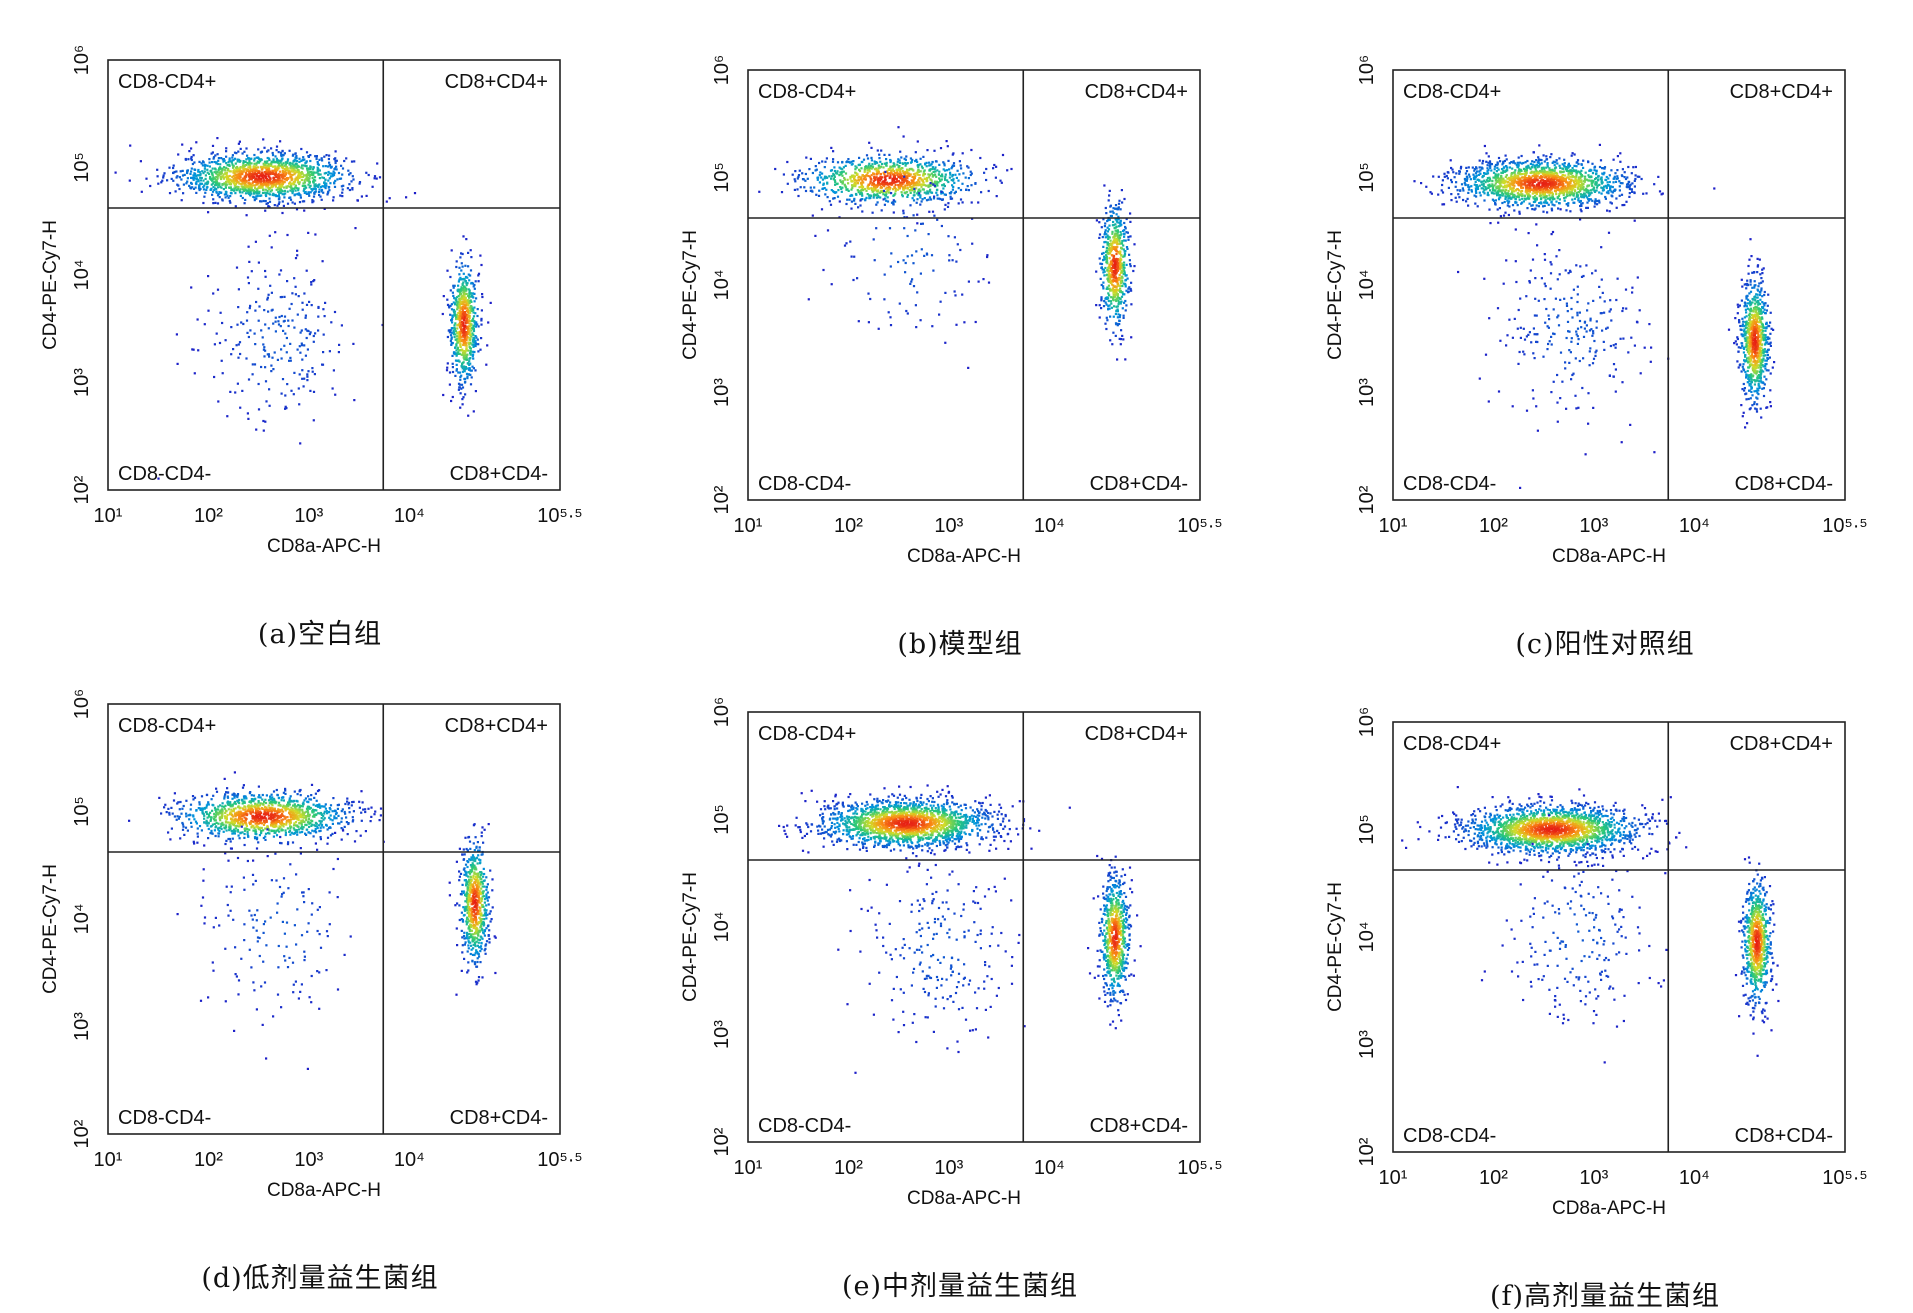  Describe the element at coordinates (409, 516) in the screenshot. I see `x-tick-label: 10⁴` at that location.